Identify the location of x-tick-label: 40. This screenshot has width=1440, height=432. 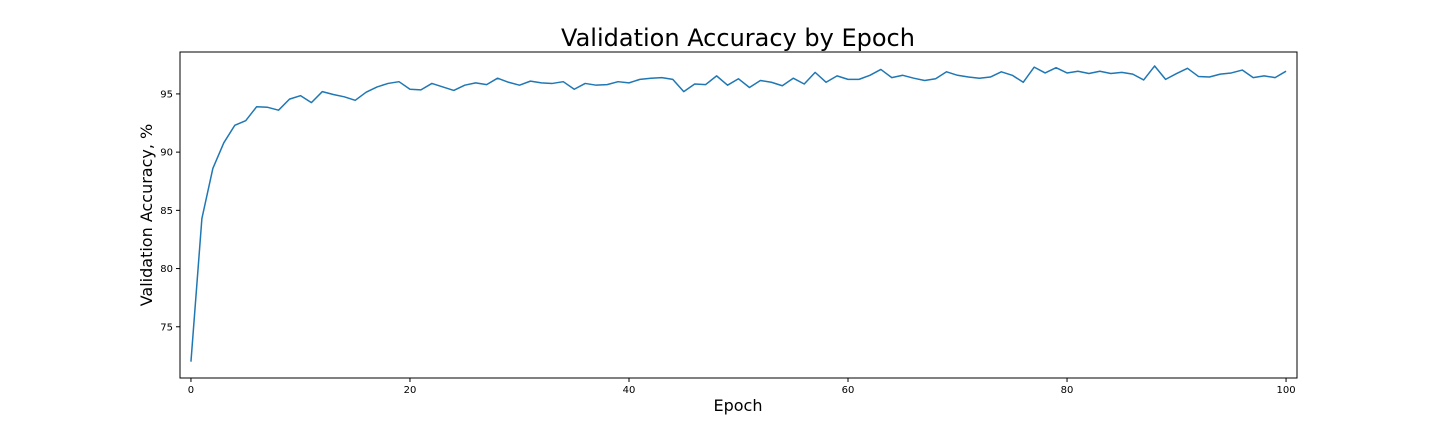
(629, 390).